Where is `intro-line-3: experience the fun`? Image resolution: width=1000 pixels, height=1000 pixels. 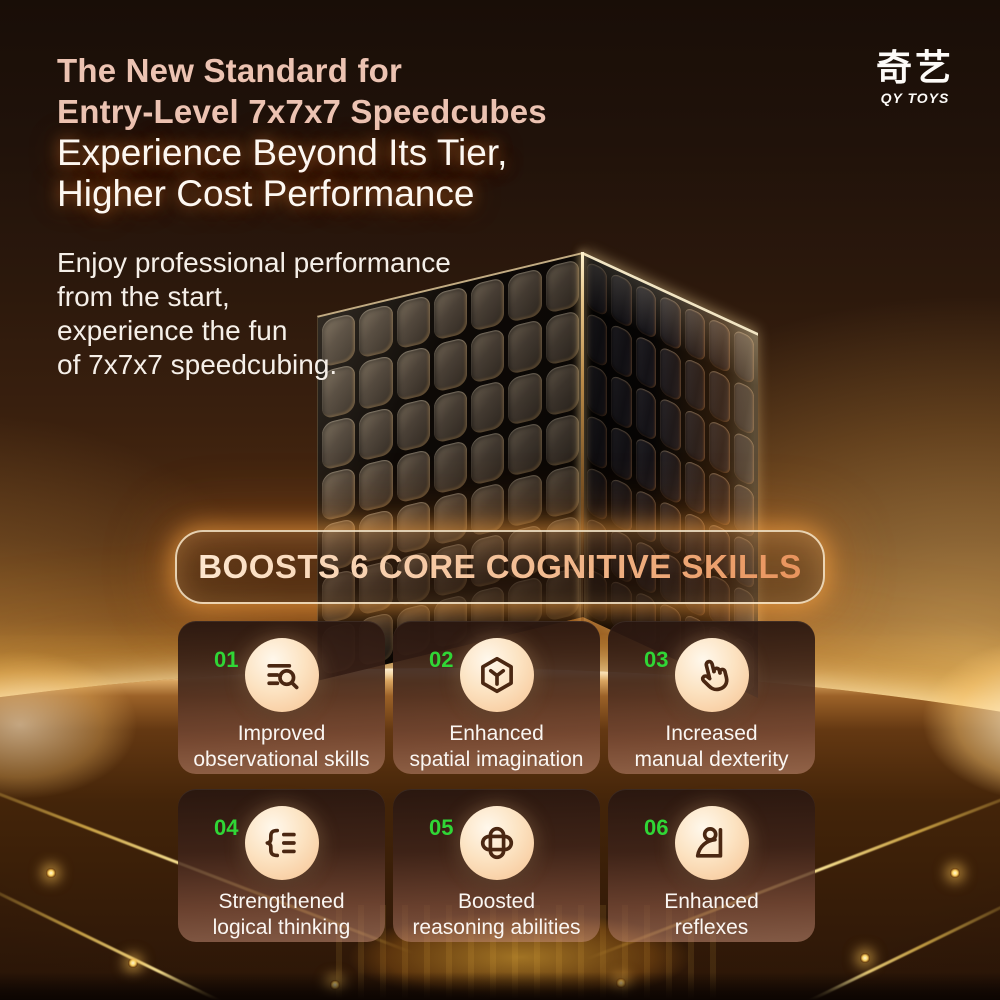
intro-line-3: experience the fun is located at coordinates (172, 330).